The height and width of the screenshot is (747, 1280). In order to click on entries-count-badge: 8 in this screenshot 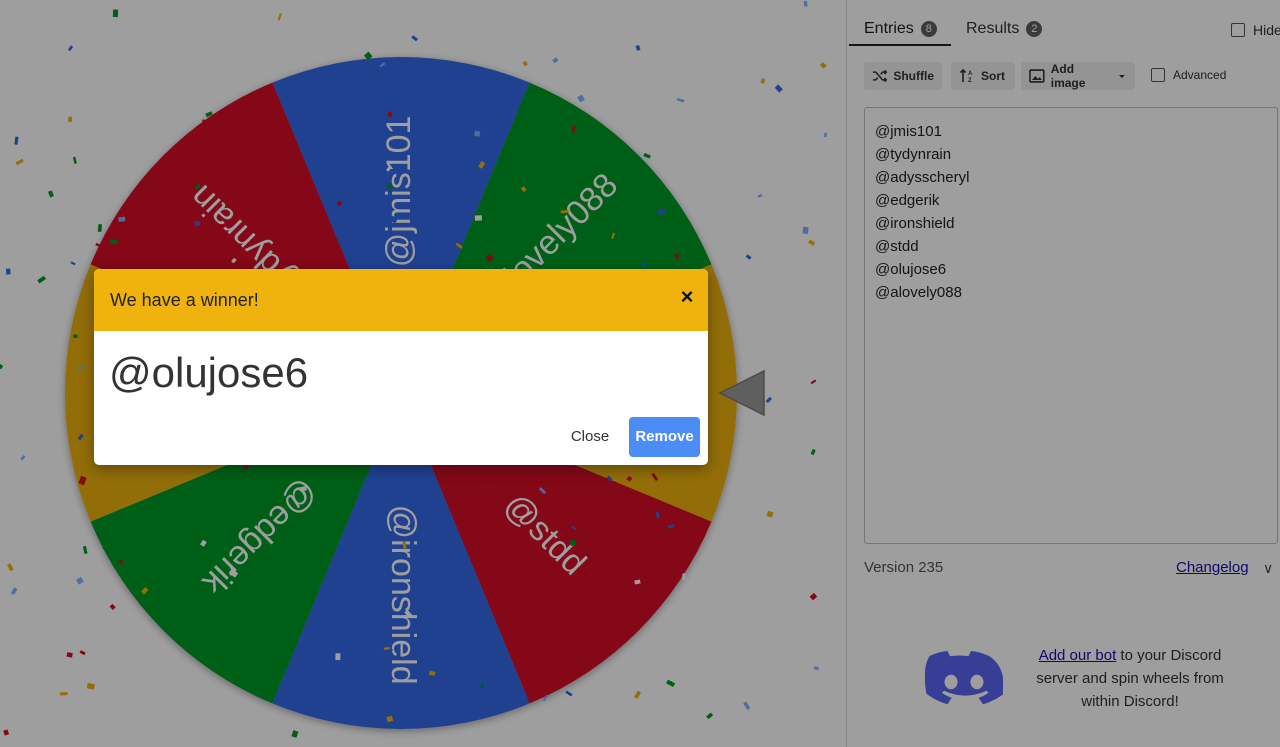, I will do `click(928, 29)`.